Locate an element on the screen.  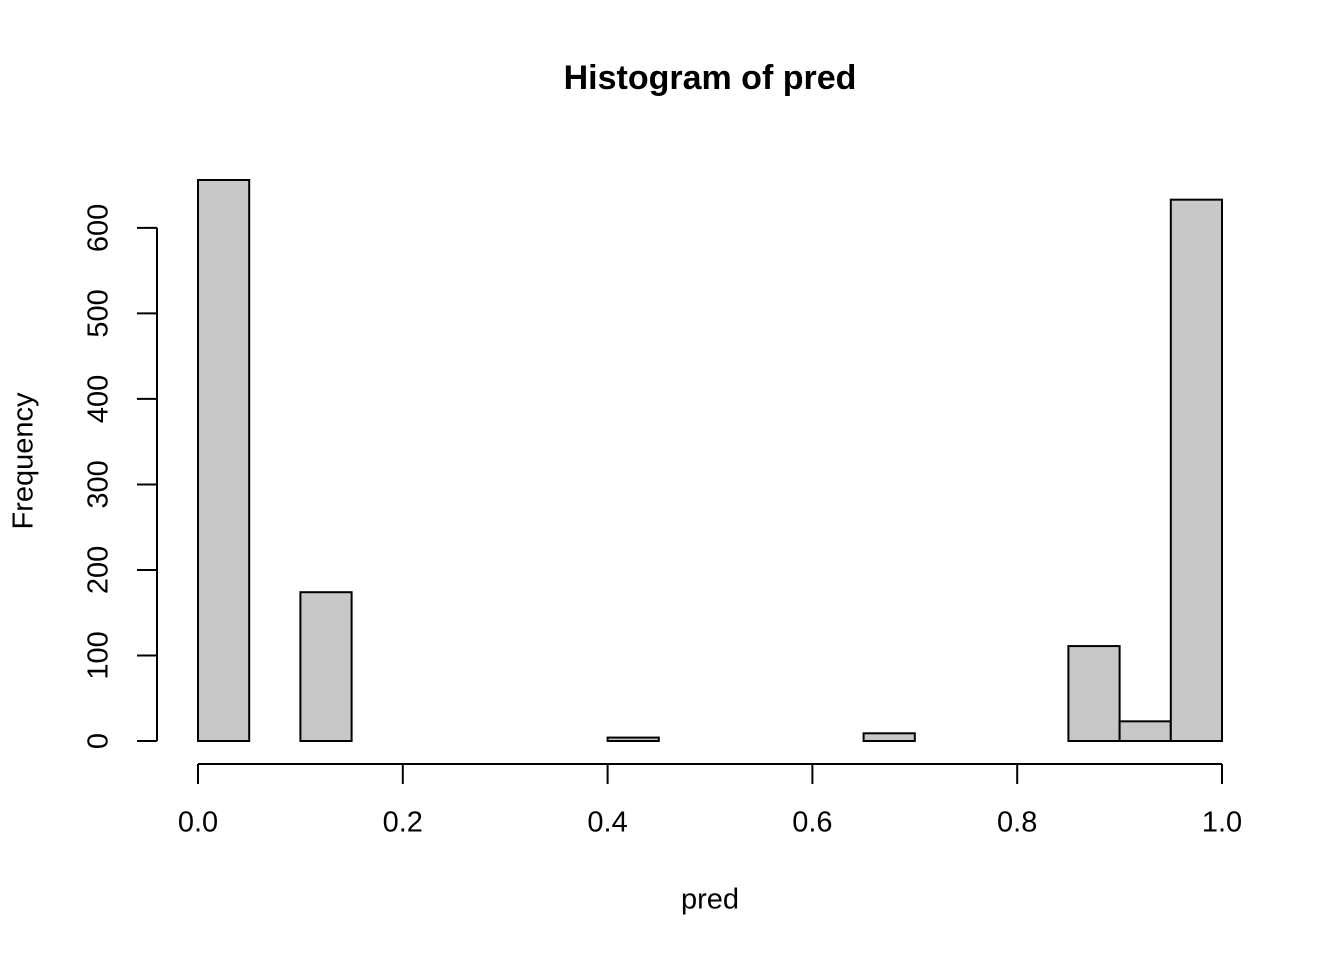
y-tick-label: 200 is located at coordinates (99, 570).